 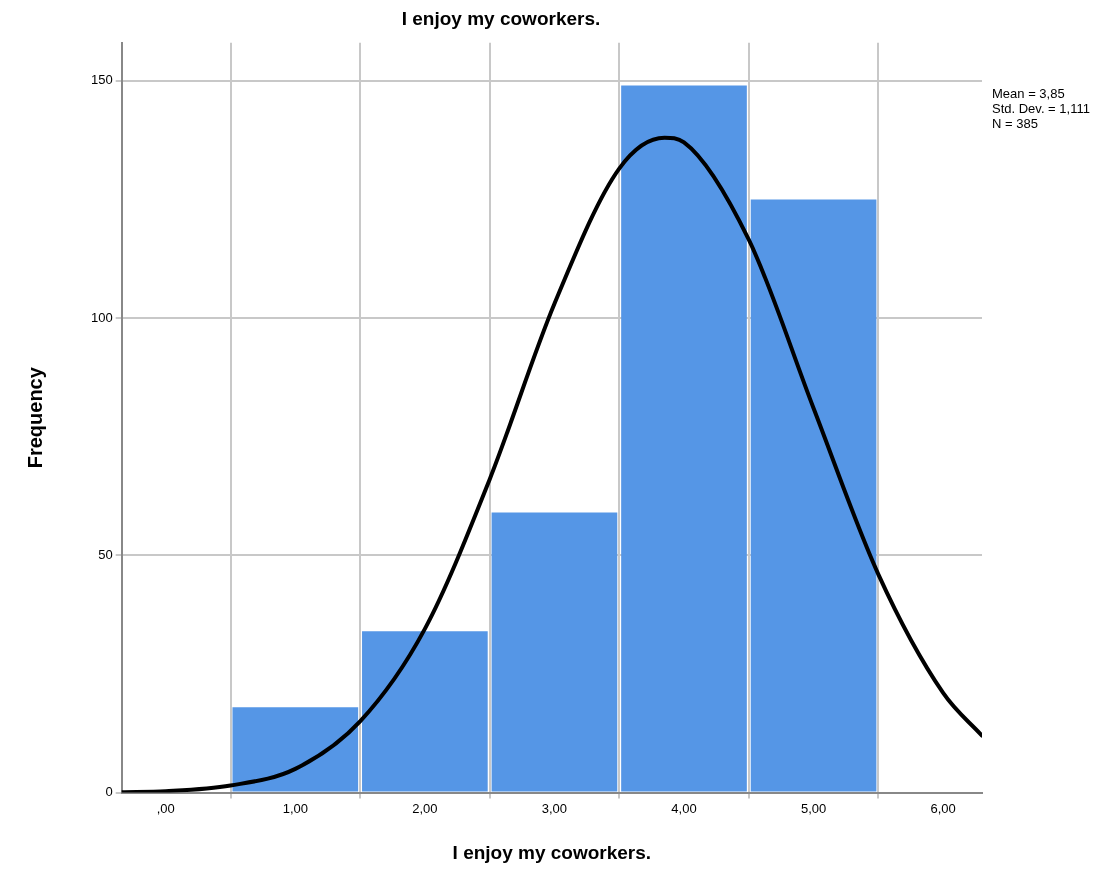 What do you see at coordinates (105, 554) in the screenshot?
I see `y-tick-label: 50` at bounding box center [105, 554].